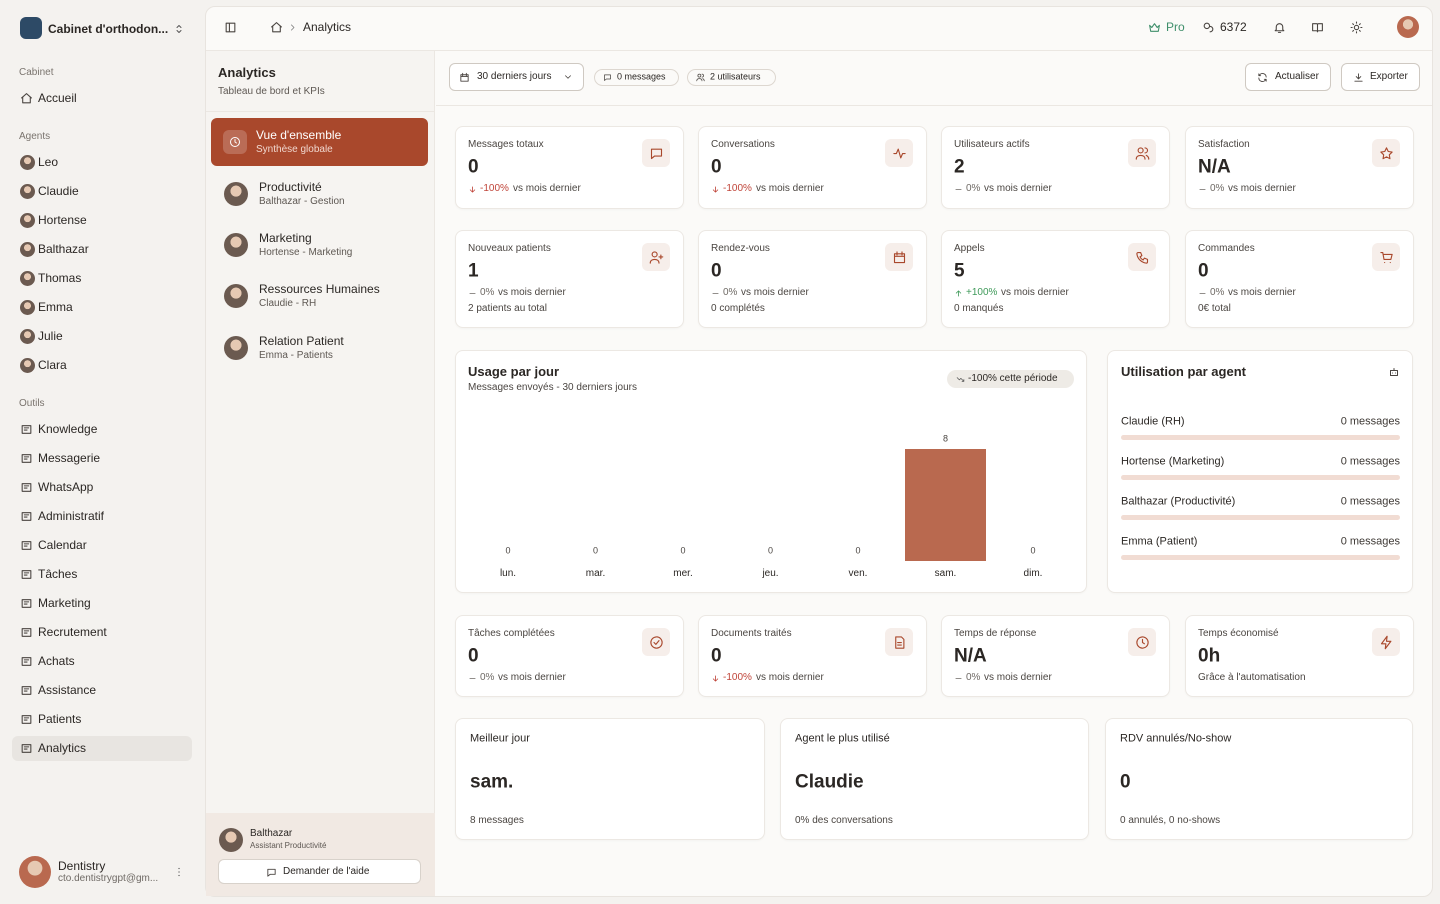 This screenshot has width=1440, height=904. What do you see at coordinates (1259, 779) in the screenshot?
I see `highlight-card` at bounding box center [1259, 779].